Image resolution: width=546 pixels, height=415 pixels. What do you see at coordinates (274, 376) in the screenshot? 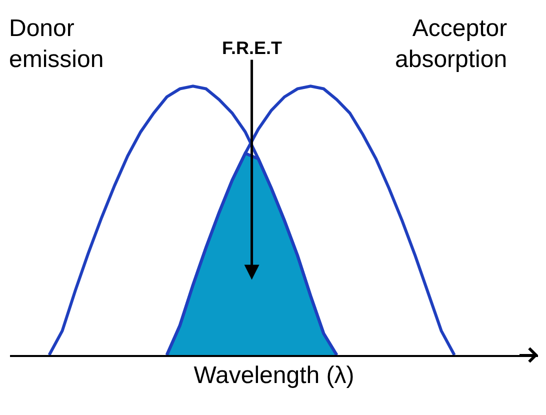
I see `x-axis-title: Wavelength (λ)` at bounding box center [274, 376].